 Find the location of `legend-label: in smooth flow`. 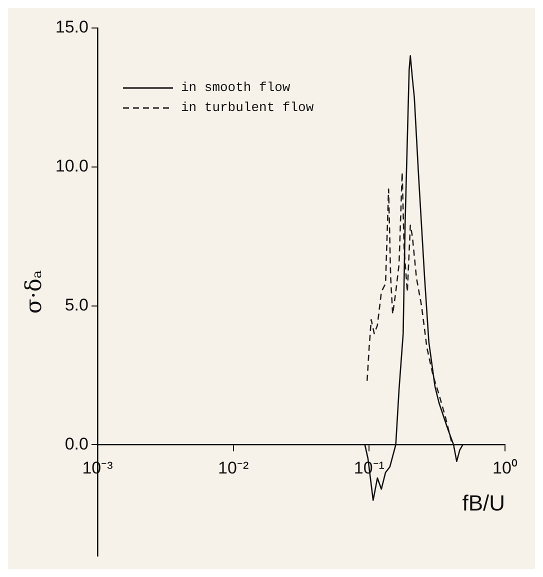

legend-label: in smooth flow is located at coordinates (235, 88).